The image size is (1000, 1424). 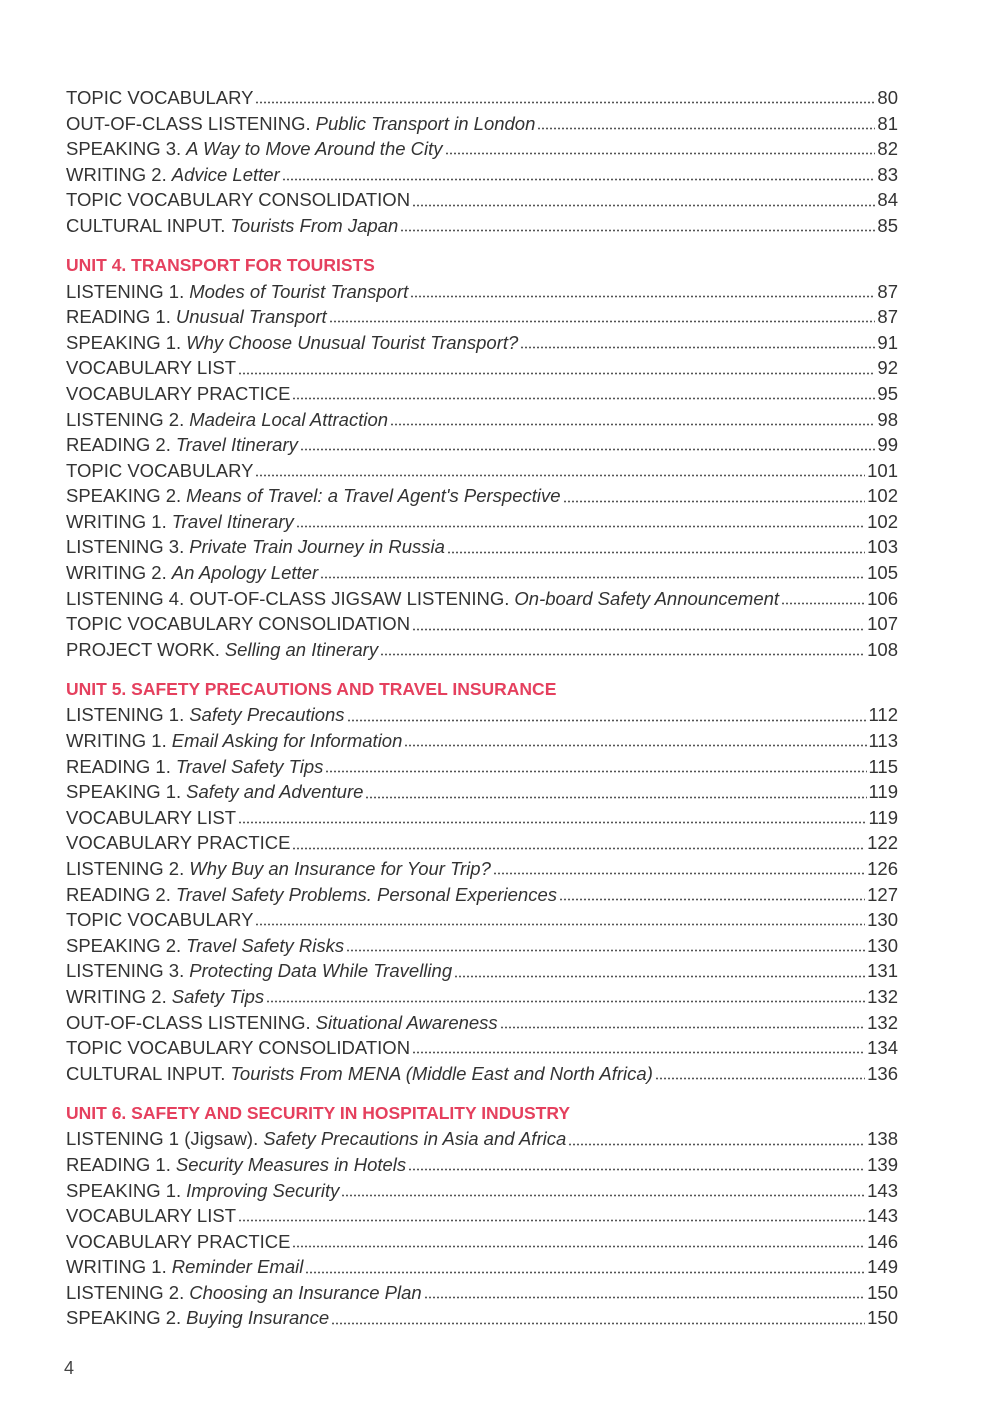 What do you see at coordinates (482, 292) in the screenshot?
I see `toc-entry: LISTENING 1. Modes of Tourist Transport 87` at bounding box center [482, 292].